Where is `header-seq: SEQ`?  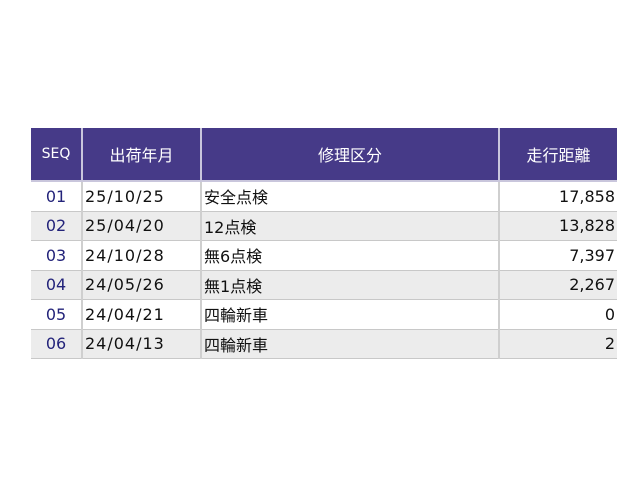 header-seq: SEQ is located at coordinates (57, 155).